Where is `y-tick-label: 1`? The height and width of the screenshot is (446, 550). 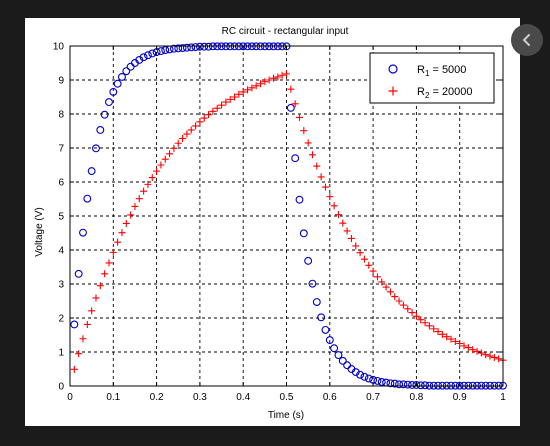 y-tick-label: 1 is located at coordinates (61, 353).